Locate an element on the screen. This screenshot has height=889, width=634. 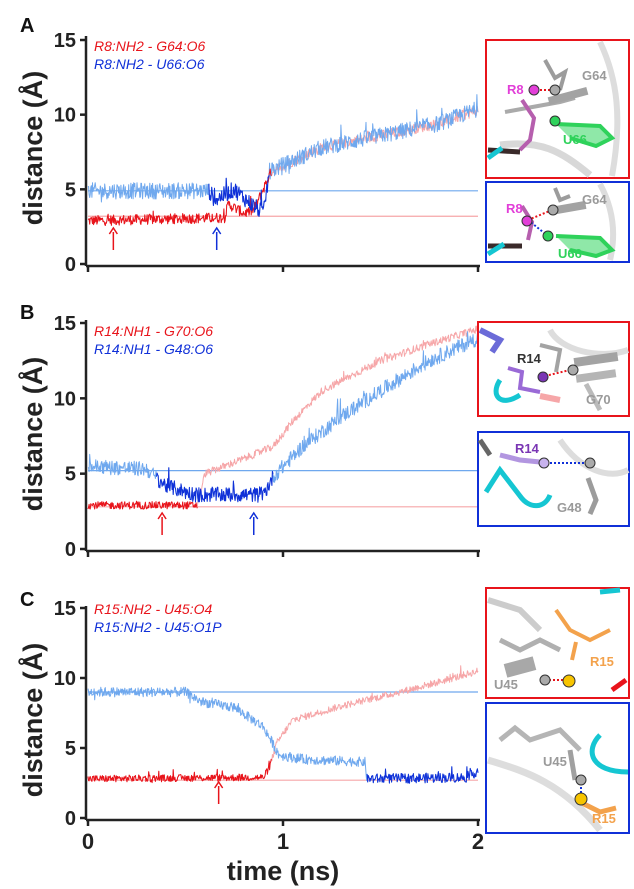
inset-c-top-label-1: U45 is located at coordinates (506, 684).